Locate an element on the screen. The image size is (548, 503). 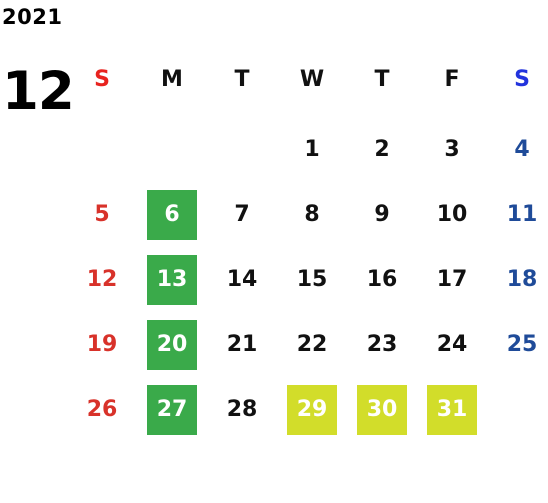
date-cell: 19 is located at coordinates (102, 345).